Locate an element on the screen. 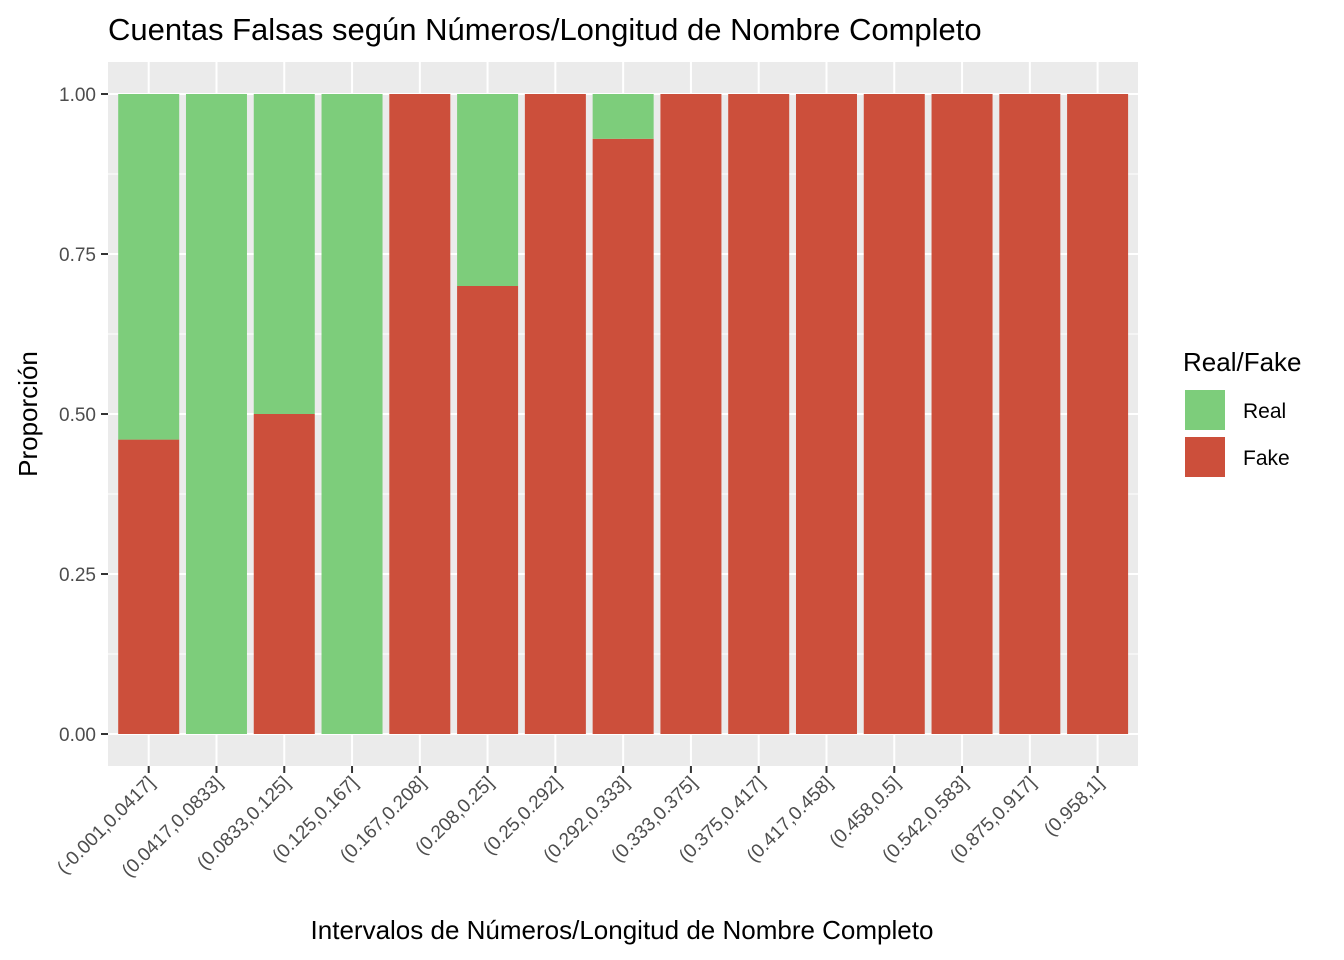 The image size is (1344, 960). y-tick-label: 0.75 is located at coordinates (77, 255).